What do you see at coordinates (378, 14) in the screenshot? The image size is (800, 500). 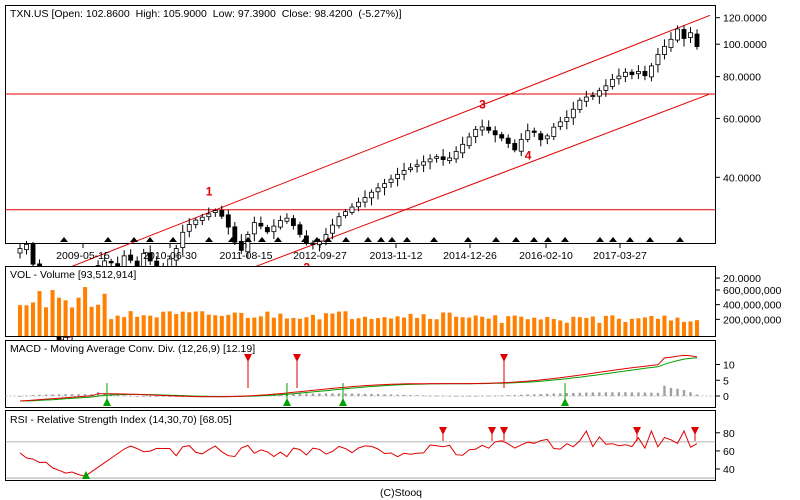 I see `change-value: (-5.27%)` at bounding box center [378, 14].